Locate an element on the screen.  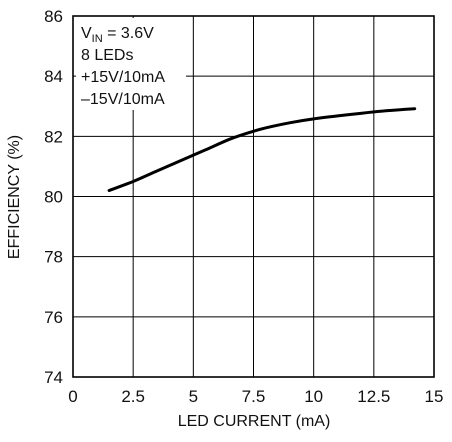
y-tick-label: 80 is located at coordinates (53, 197).